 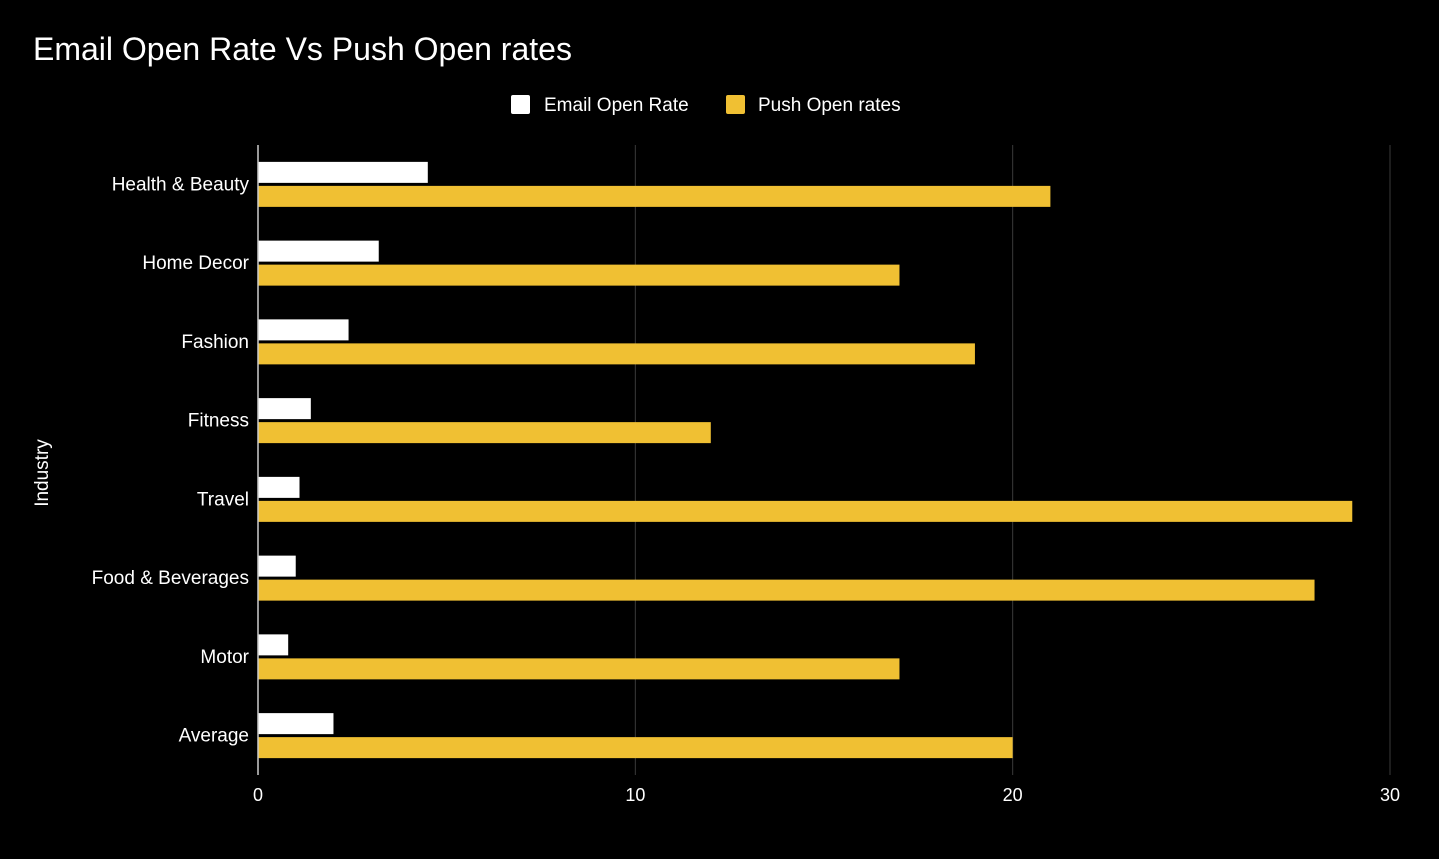 I want to click on category-label-health-and-beauty: Health & Beauty, so click(x=181, y=184).